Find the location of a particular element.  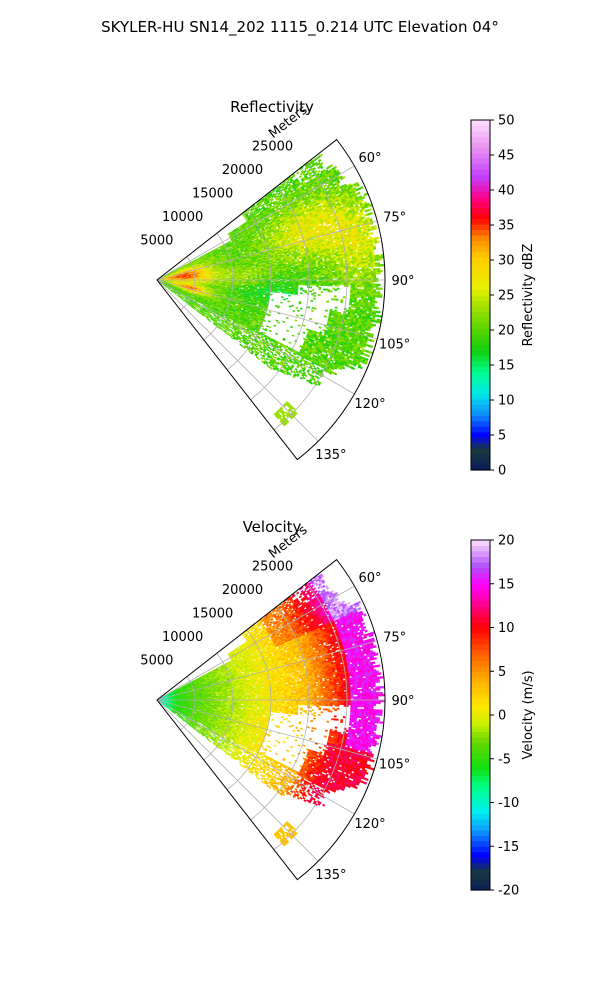

colorbar: -20 -15 -10 -5 0 5 10 15 20 Velocity (m/s) is located at coordinates (503, 716).